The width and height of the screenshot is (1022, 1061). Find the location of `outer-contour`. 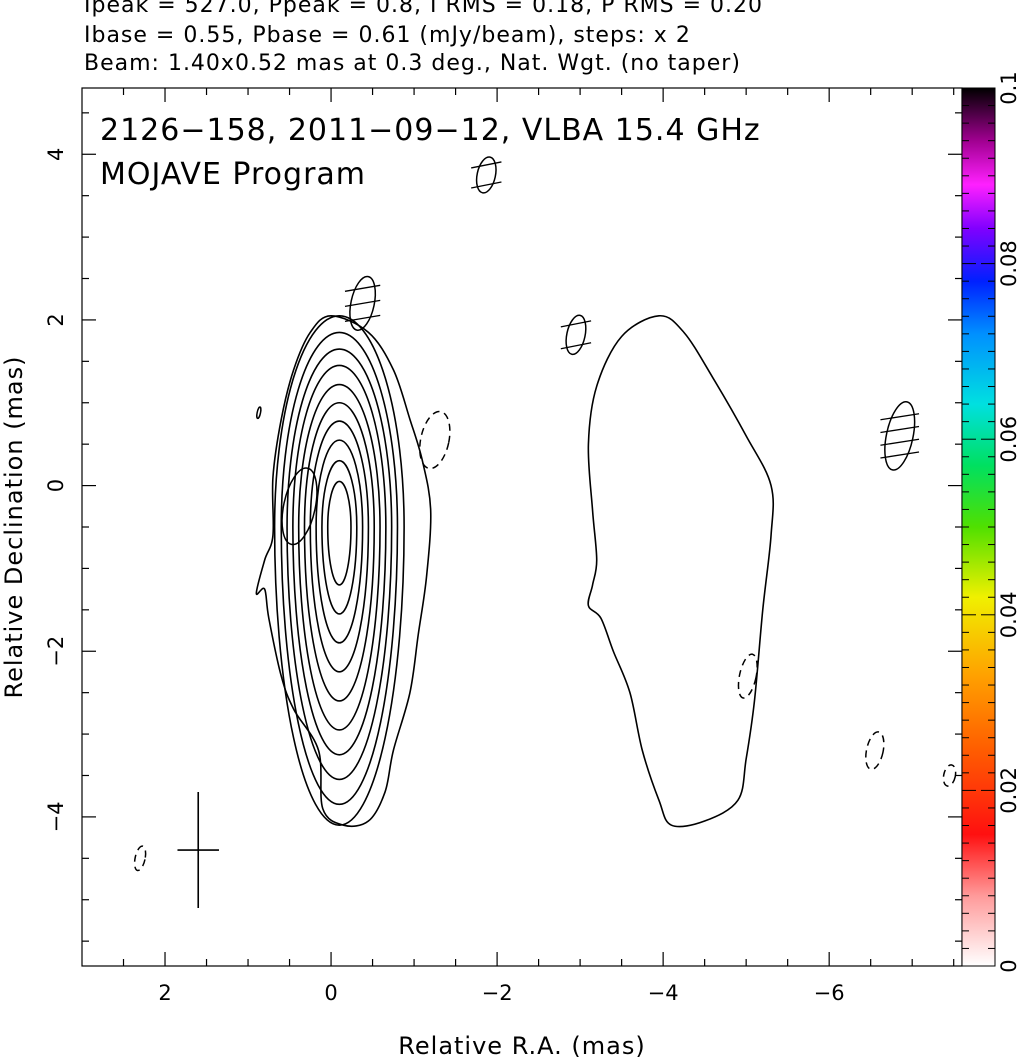

outer-contour is located at coordinates (343, 571).